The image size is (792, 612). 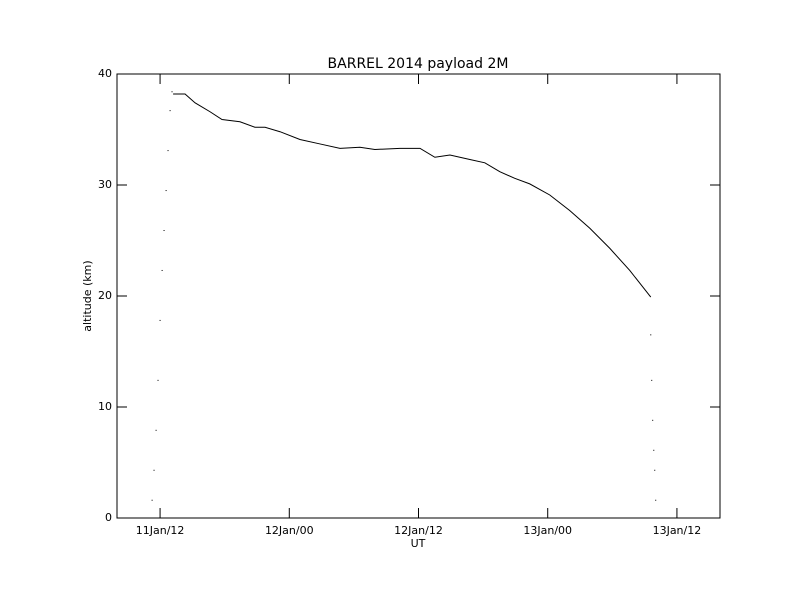 What do you see at coordinates (547, 530) in the screenshot?
I see `x-tick-label: 13Jan/00` at bounding box center [547, 530].